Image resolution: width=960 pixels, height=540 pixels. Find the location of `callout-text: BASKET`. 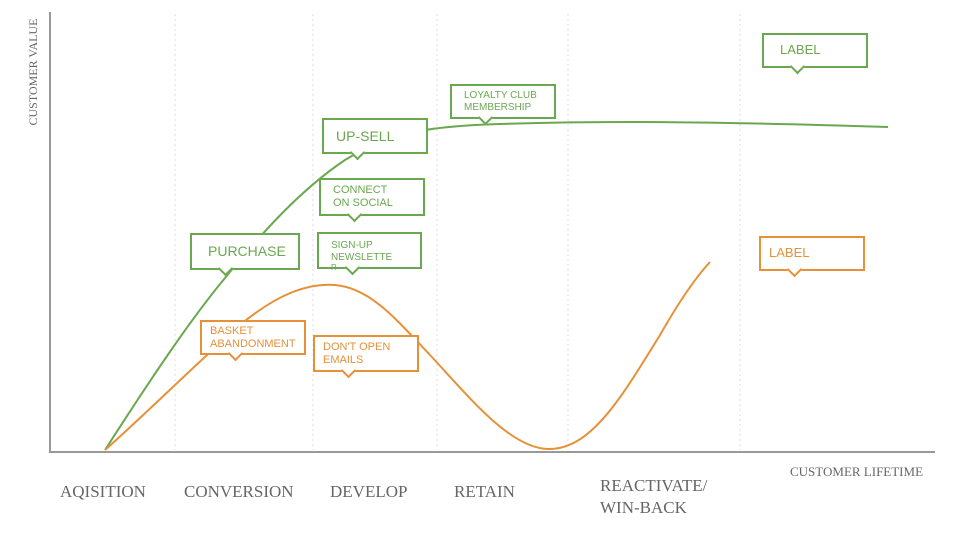

callout-text: BASKET is located at coordinates (232, 330).